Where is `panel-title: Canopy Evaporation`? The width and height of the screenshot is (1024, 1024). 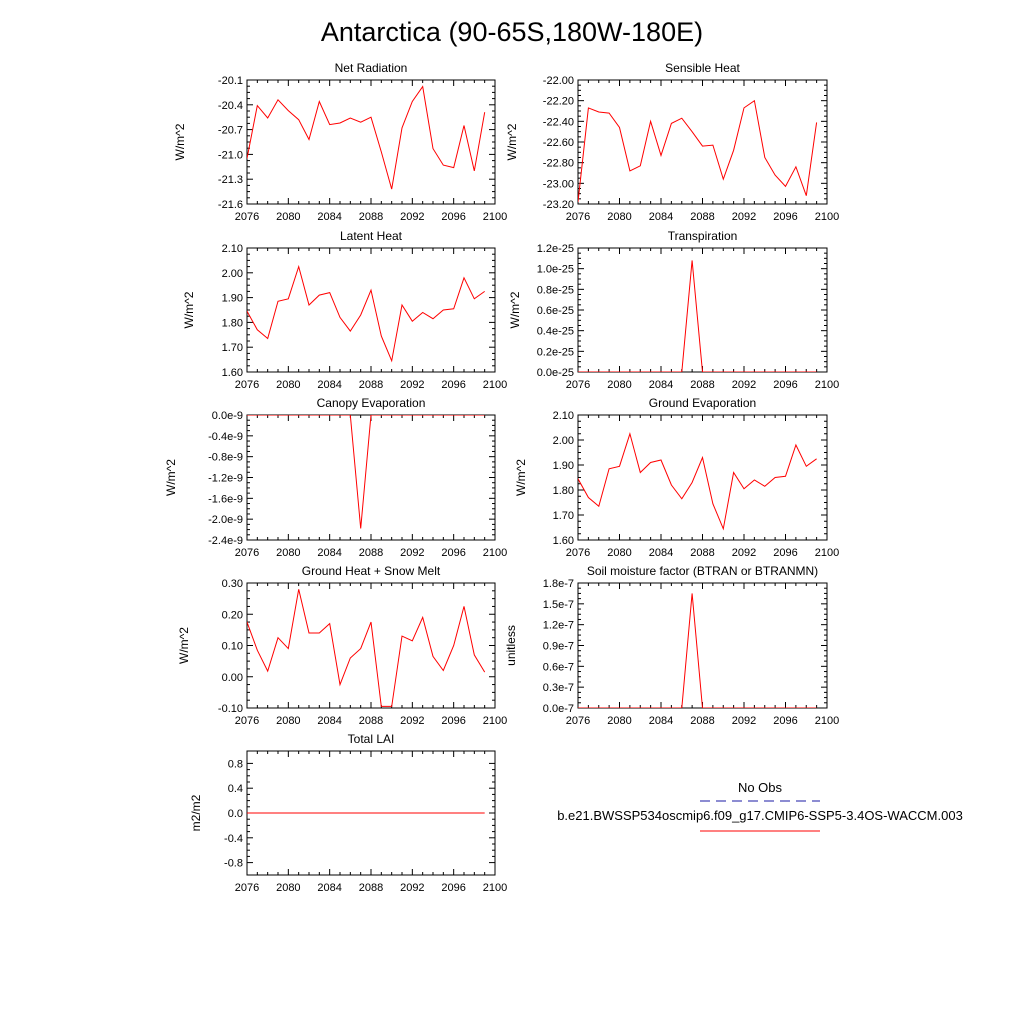 panel-title: Canopy Evaporation is located at coordinates (371, 403).